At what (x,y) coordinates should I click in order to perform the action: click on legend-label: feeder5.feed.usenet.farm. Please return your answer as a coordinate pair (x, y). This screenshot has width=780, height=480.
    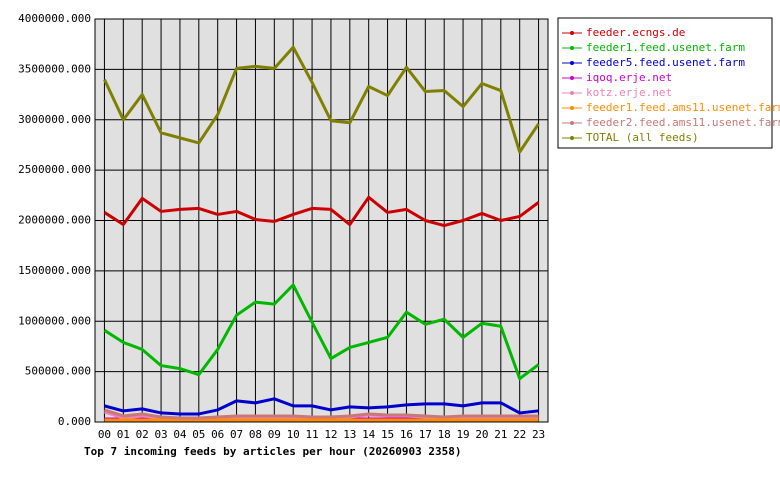
    Looking at the image, I should click on (665, 62).